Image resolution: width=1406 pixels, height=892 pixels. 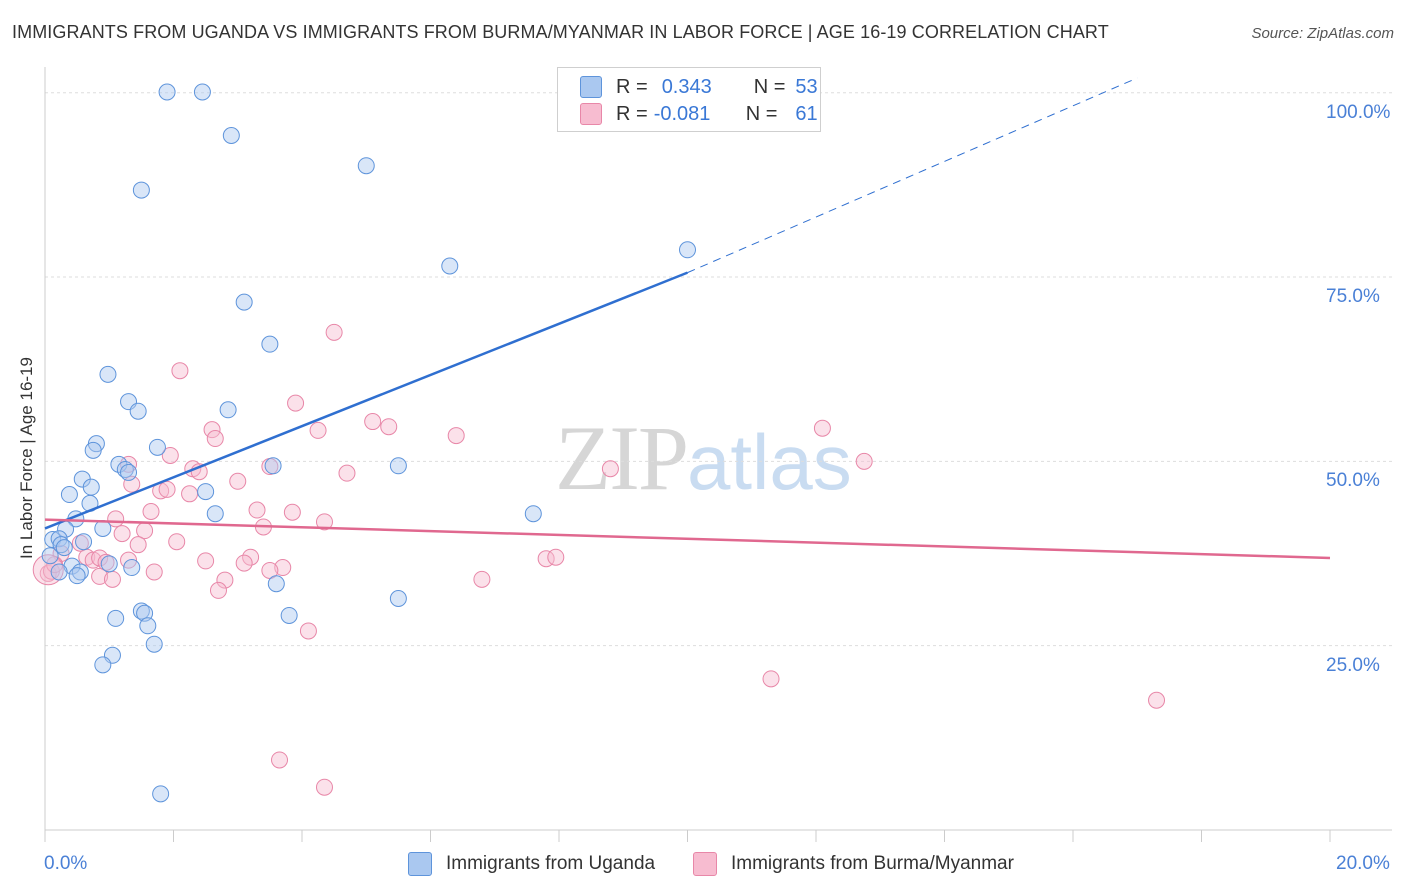 I want to click on series-legend-label: Immigrants from Uganda, so click(x=551, y=863).